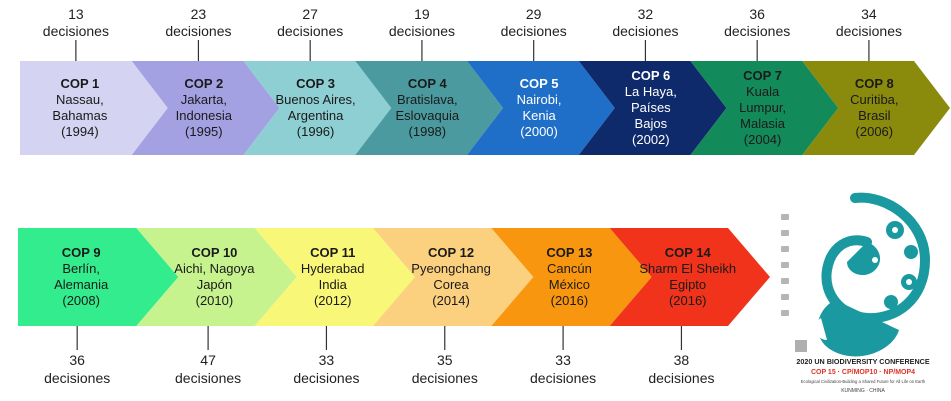  What do you see at coordinates (204, 115) in the screenshot?
I see `cop-location-line: Indonesia` at bounding box center [204, 115].